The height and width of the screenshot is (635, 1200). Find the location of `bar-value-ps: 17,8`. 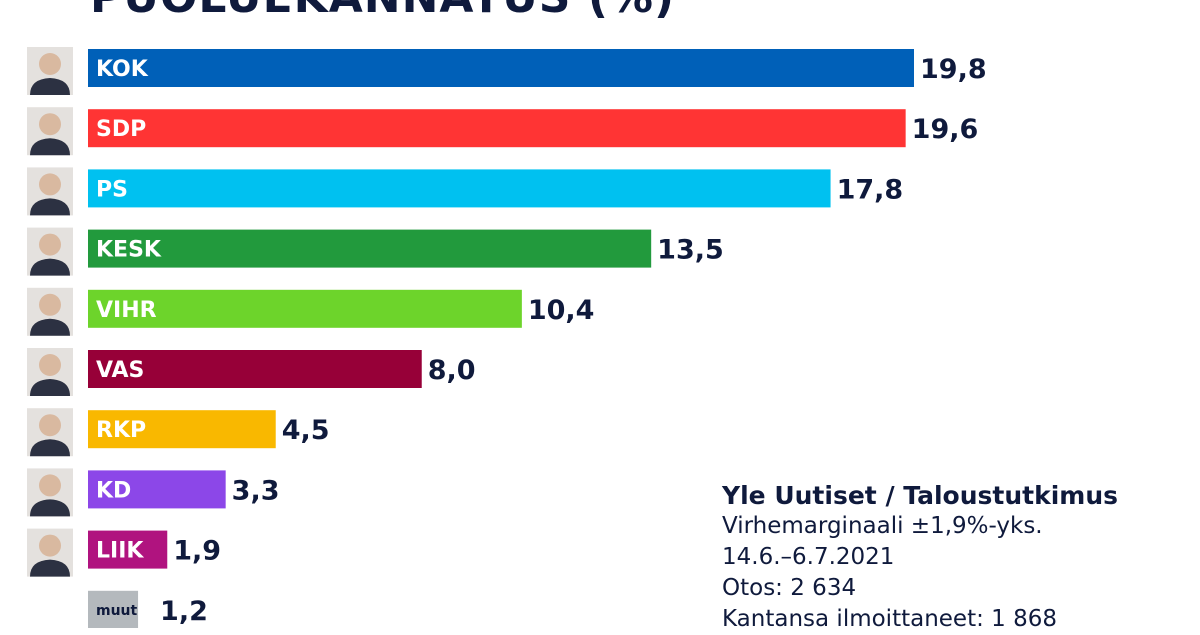

bar-value-ps: 17,8 is located at coordinates (870, 189).